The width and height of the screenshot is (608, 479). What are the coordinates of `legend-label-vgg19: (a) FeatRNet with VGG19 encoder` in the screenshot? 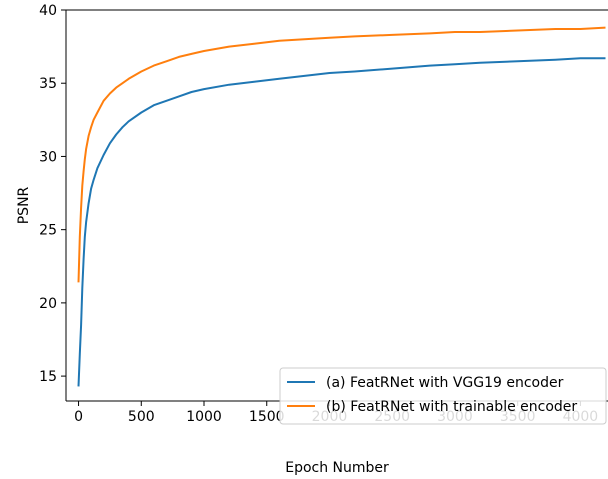 It's located at (445, 383).